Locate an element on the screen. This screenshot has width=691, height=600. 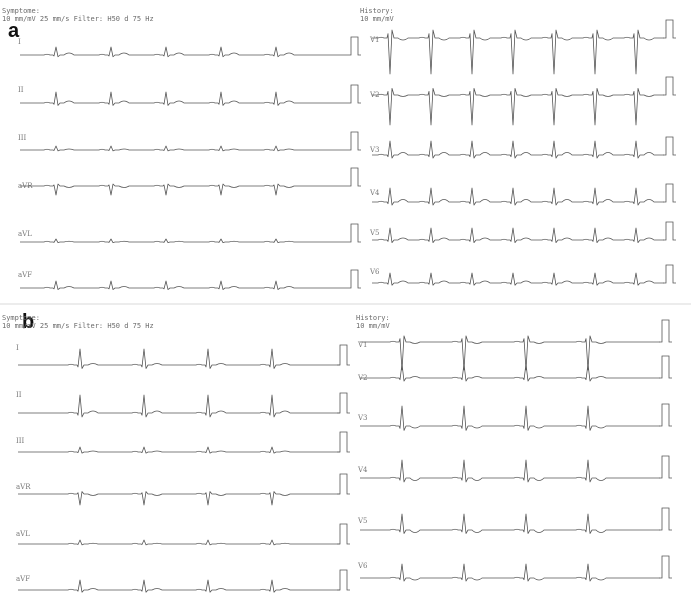
panel-a-lead-V3: V3 is located at coordinates (374, 150).